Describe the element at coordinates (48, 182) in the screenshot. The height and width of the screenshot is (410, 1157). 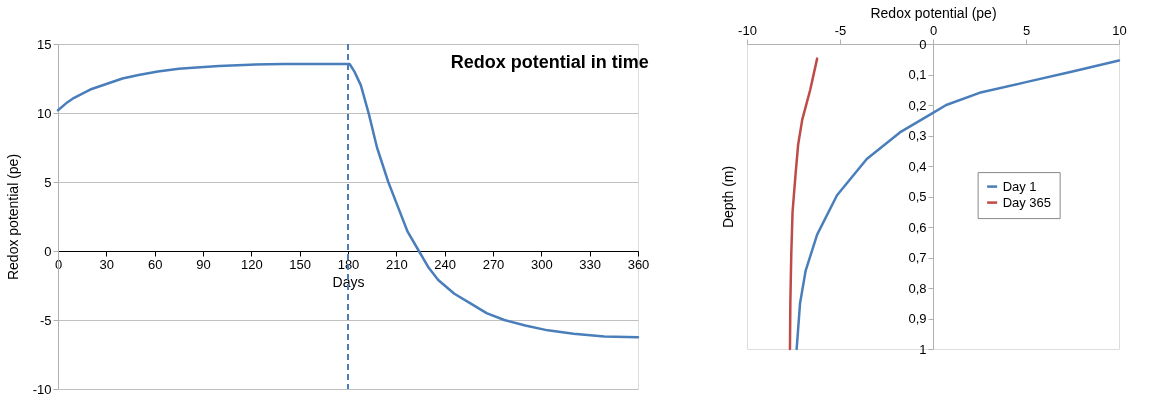
I see `y-tick-label: 5` at that location.